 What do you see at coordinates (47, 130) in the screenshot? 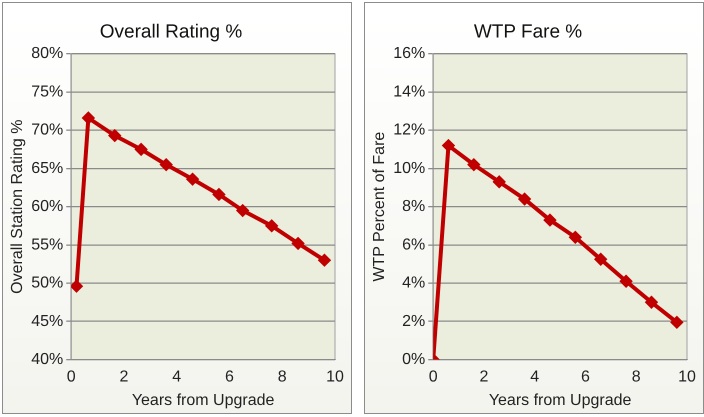
I see `y-tick-label: 70%` at bounding box center [47, 130].